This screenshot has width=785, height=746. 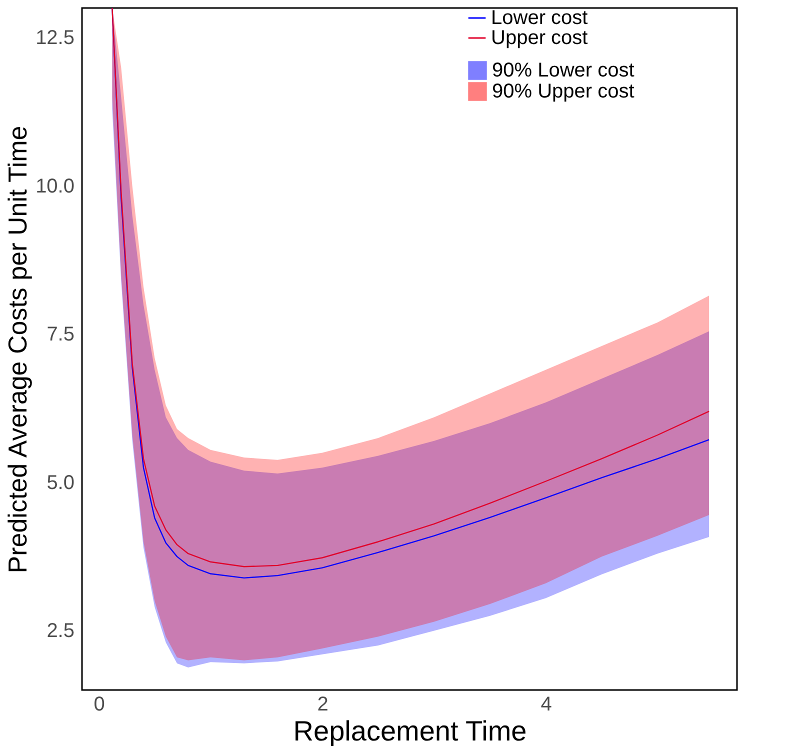 What do you see at coordinates (60, 483) in the screenshot?
I see `y-tick-label: 5.0` at bounding box center [60, 483].